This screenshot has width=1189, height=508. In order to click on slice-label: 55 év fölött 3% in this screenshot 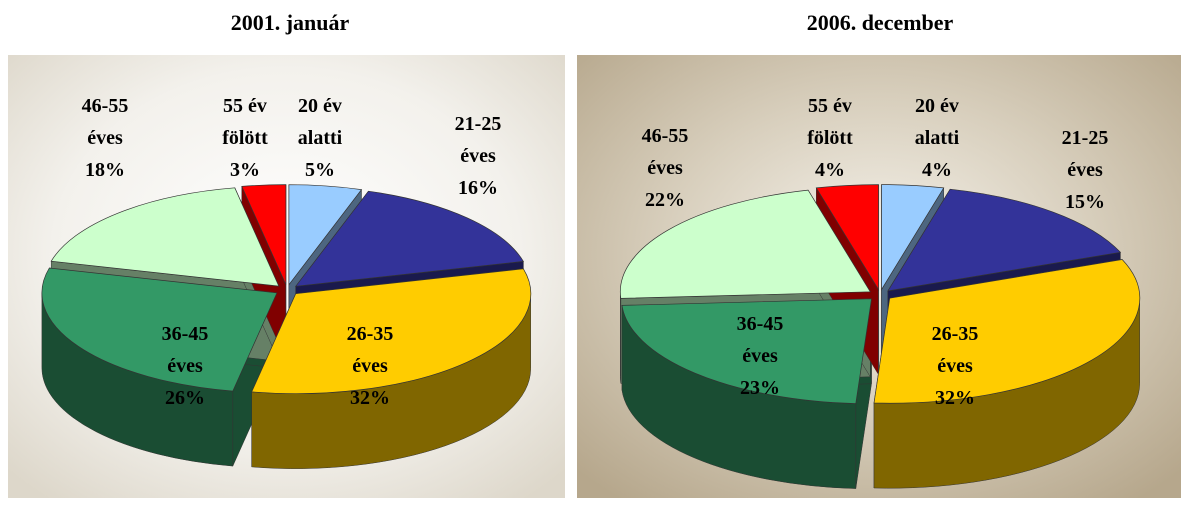, I will do `click(245, 138)`.